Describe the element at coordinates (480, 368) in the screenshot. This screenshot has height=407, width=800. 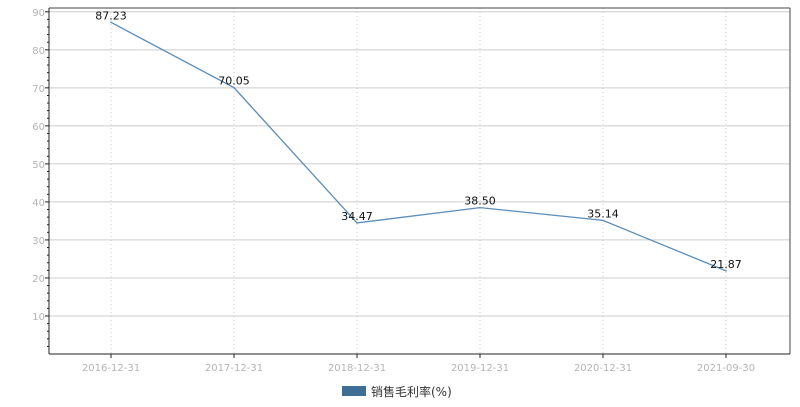
I see `x-tick-label: 2019-12-31` at that location.